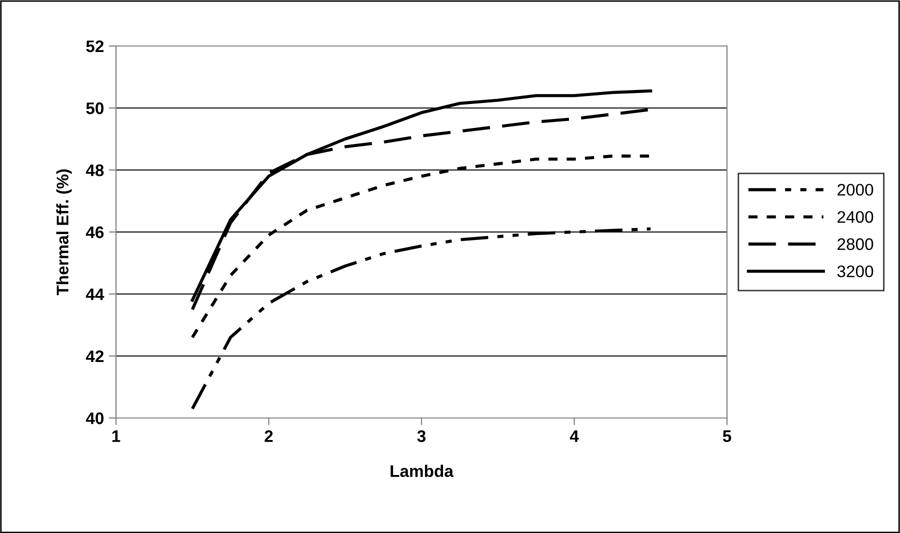 The height and width of the screenshot is (533, 900). What do you see at coordinates (727, 436) in the screenshot?
I see `x-tick-label: 5` at bounding box center [727, 436].